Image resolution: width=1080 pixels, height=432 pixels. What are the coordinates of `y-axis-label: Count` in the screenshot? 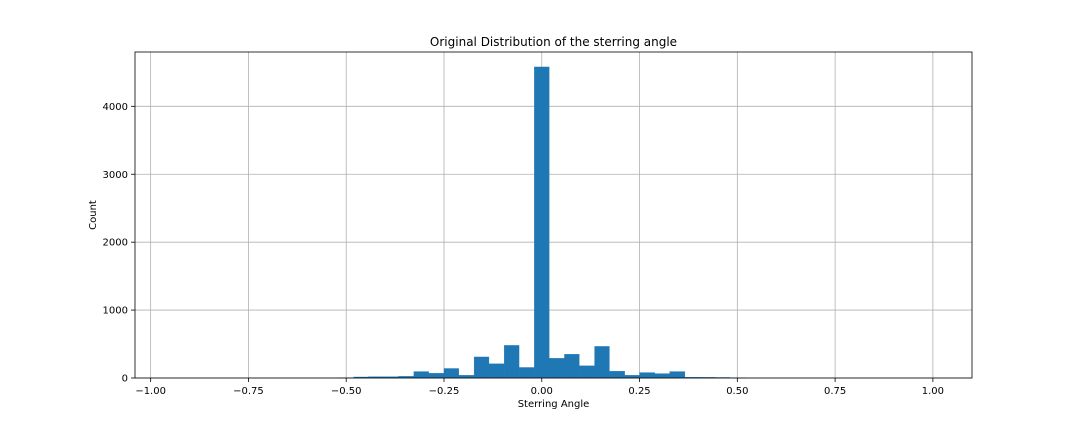 It's located at (93, 215).